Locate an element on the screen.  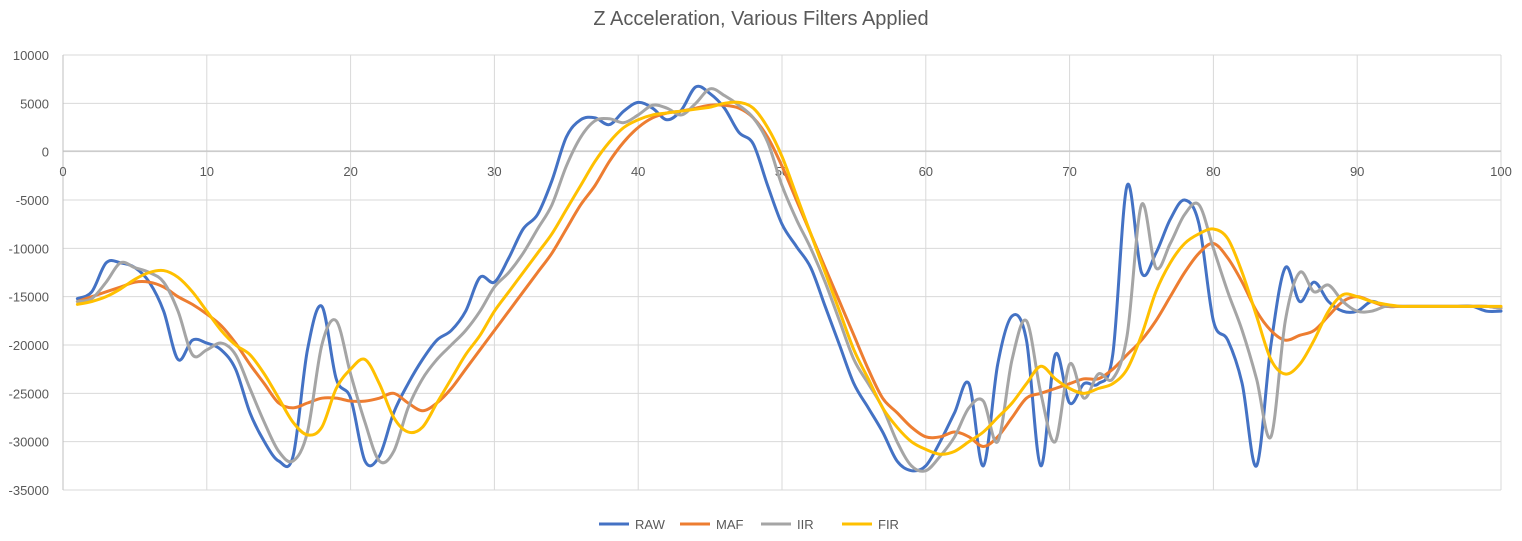
y-tick-label: -25000 is located at coordinates (29, 393).